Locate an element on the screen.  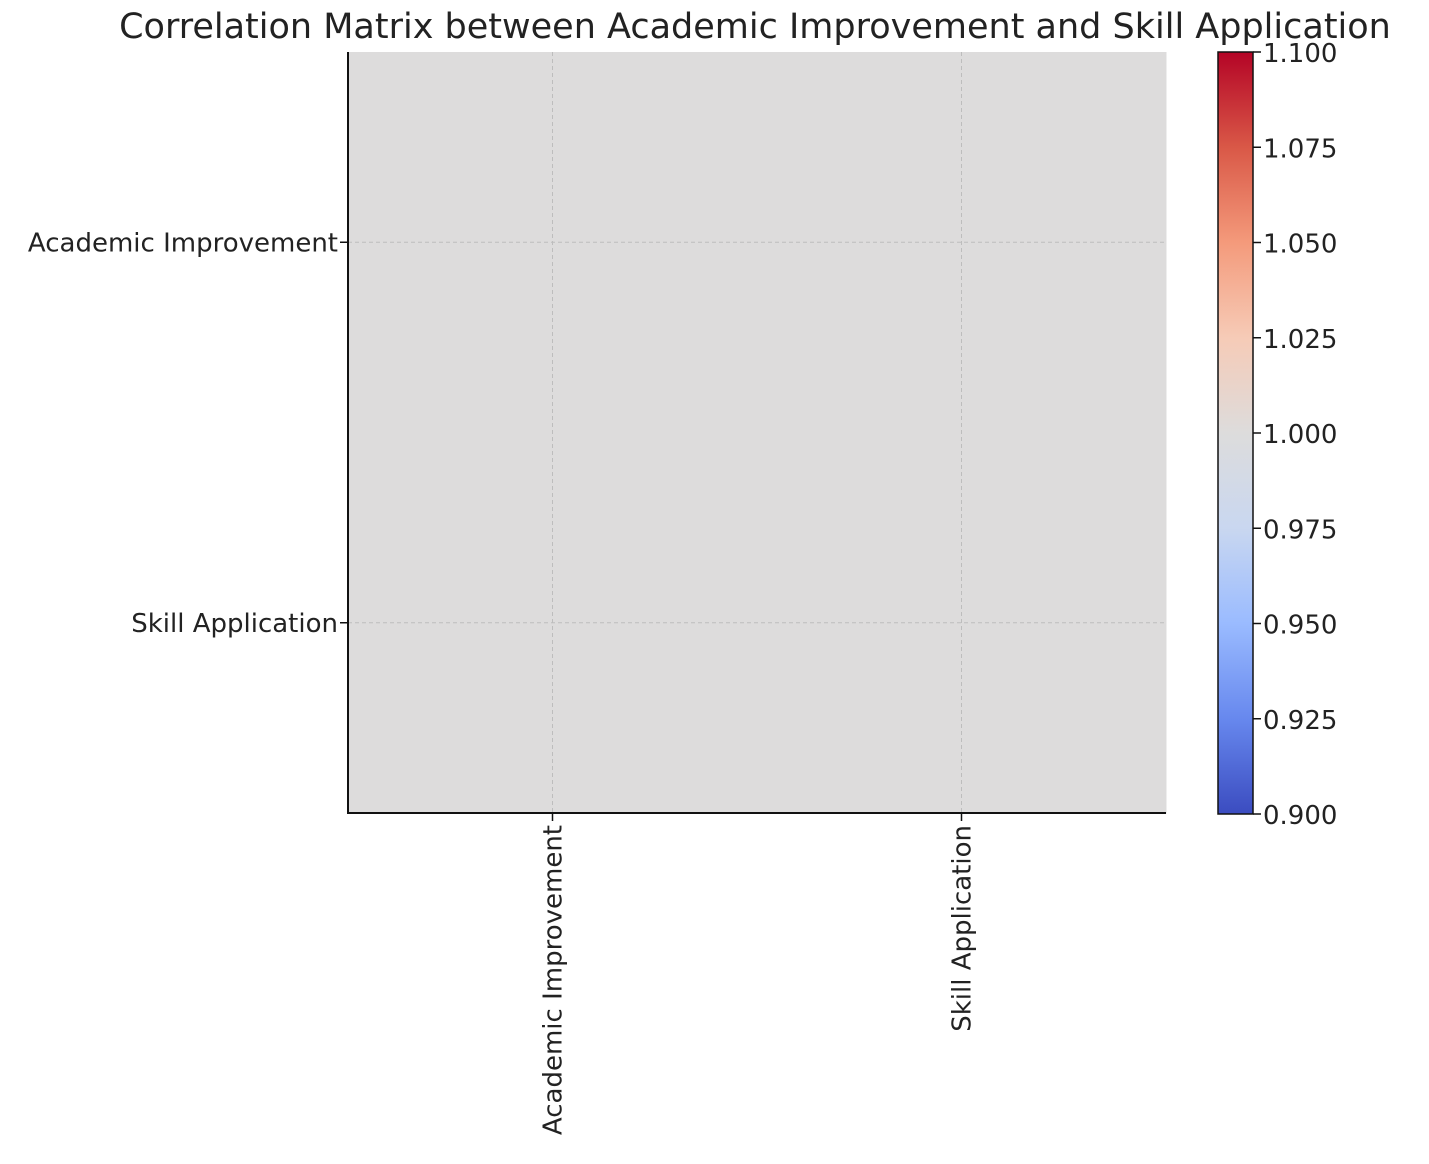
y-axis-ticks: Academic Improvement Skill Application is located at coordinates (188, 433).